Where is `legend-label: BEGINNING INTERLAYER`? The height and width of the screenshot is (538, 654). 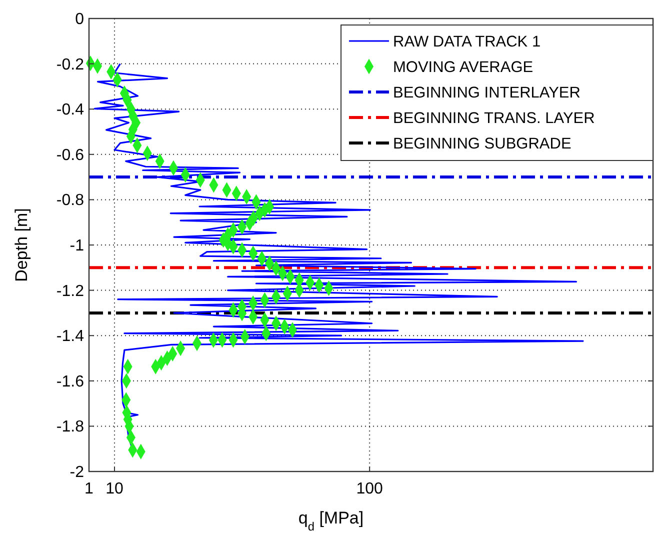
legend-label: BEGINNING INTERLAYER is located at coordinates (486, 93).